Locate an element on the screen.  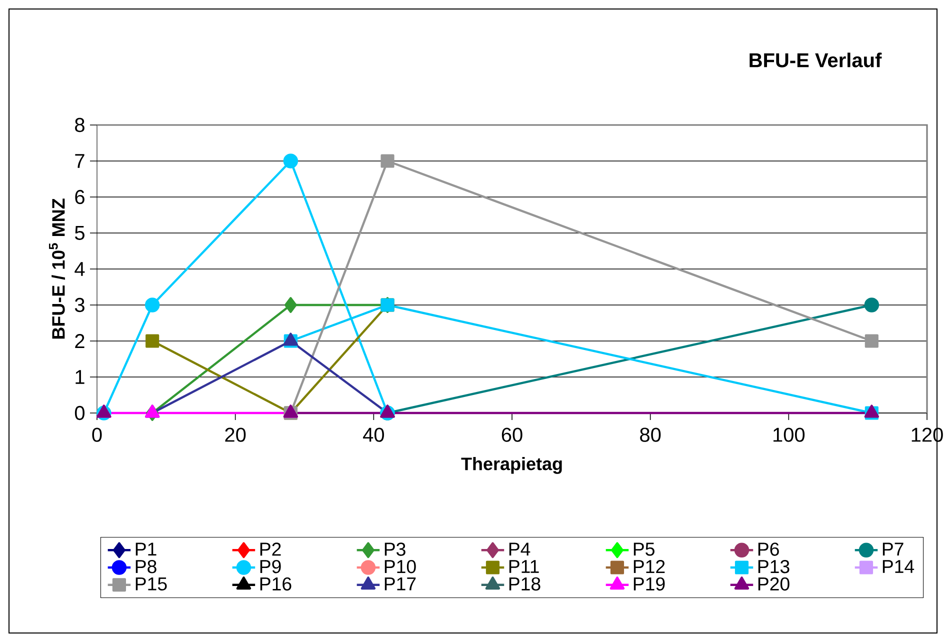
x-tick-label: 40 is located at coordinates (373, 435).